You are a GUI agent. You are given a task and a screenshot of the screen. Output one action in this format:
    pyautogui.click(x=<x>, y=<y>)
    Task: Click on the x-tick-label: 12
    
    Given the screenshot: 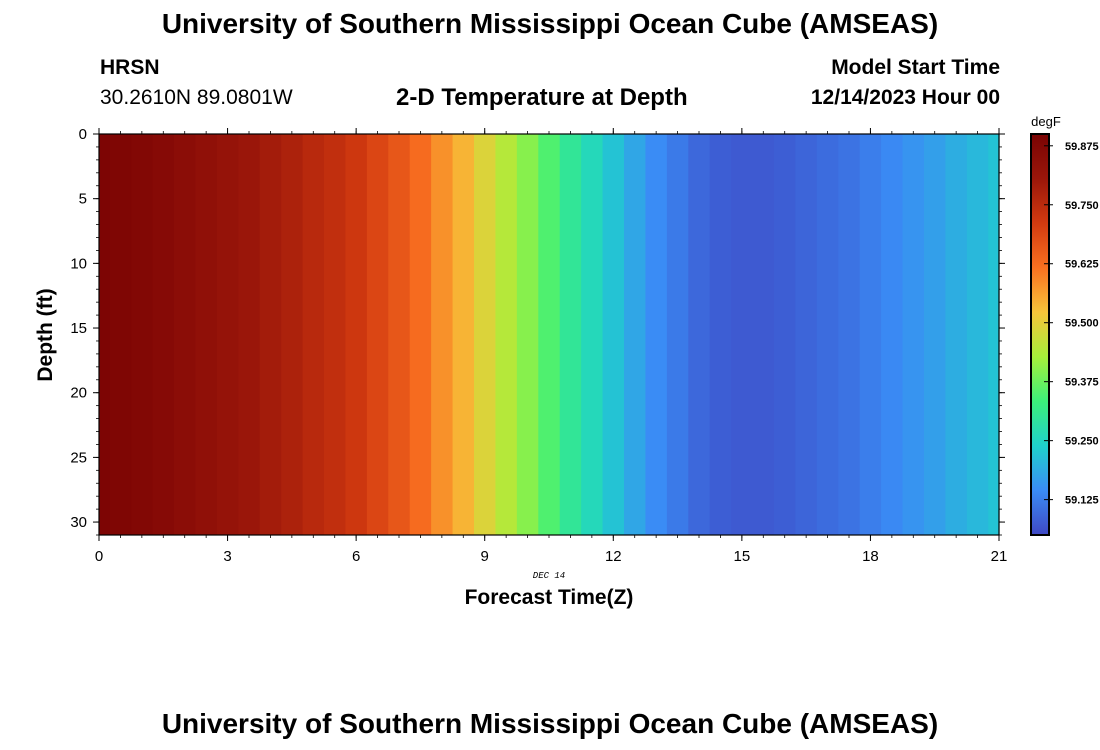 What is the action you would take?
    pyautogui.click(x=613, y=556)
    